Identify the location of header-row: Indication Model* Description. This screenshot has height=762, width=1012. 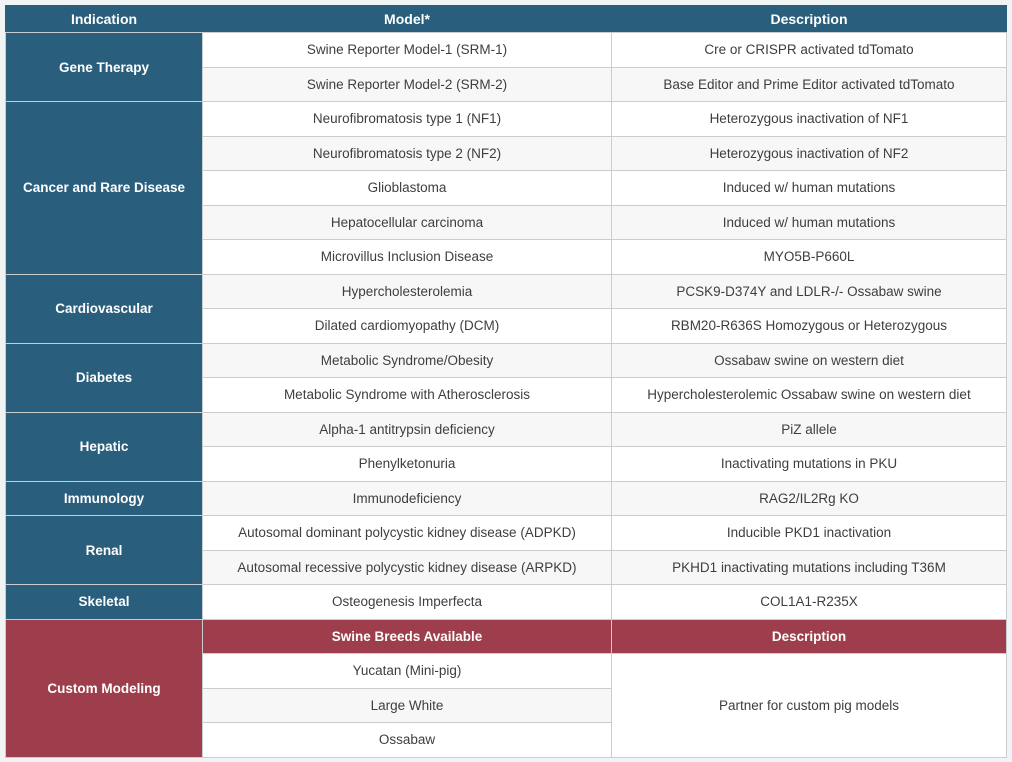
(506, 19).